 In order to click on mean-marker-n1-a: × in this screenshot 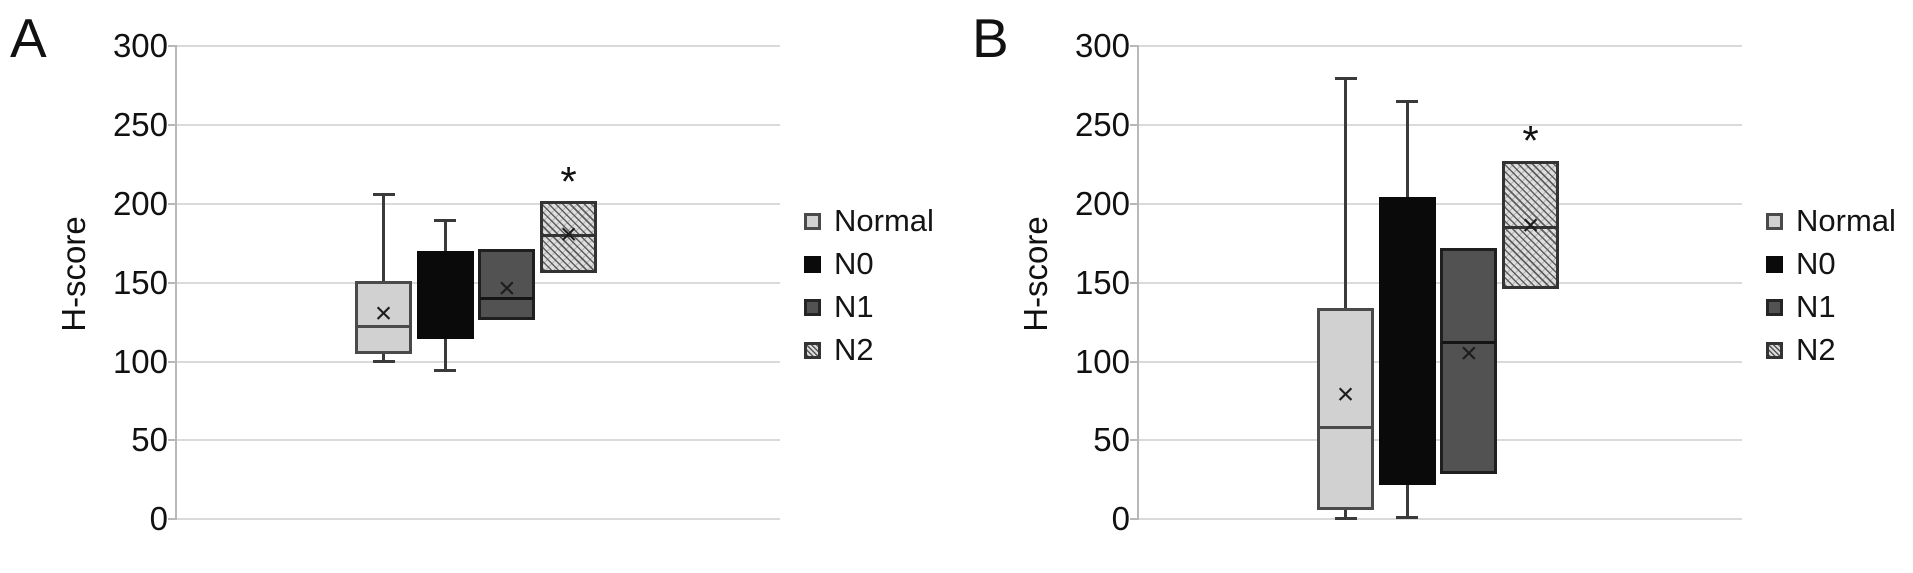, I will do `click(507, 288)`.